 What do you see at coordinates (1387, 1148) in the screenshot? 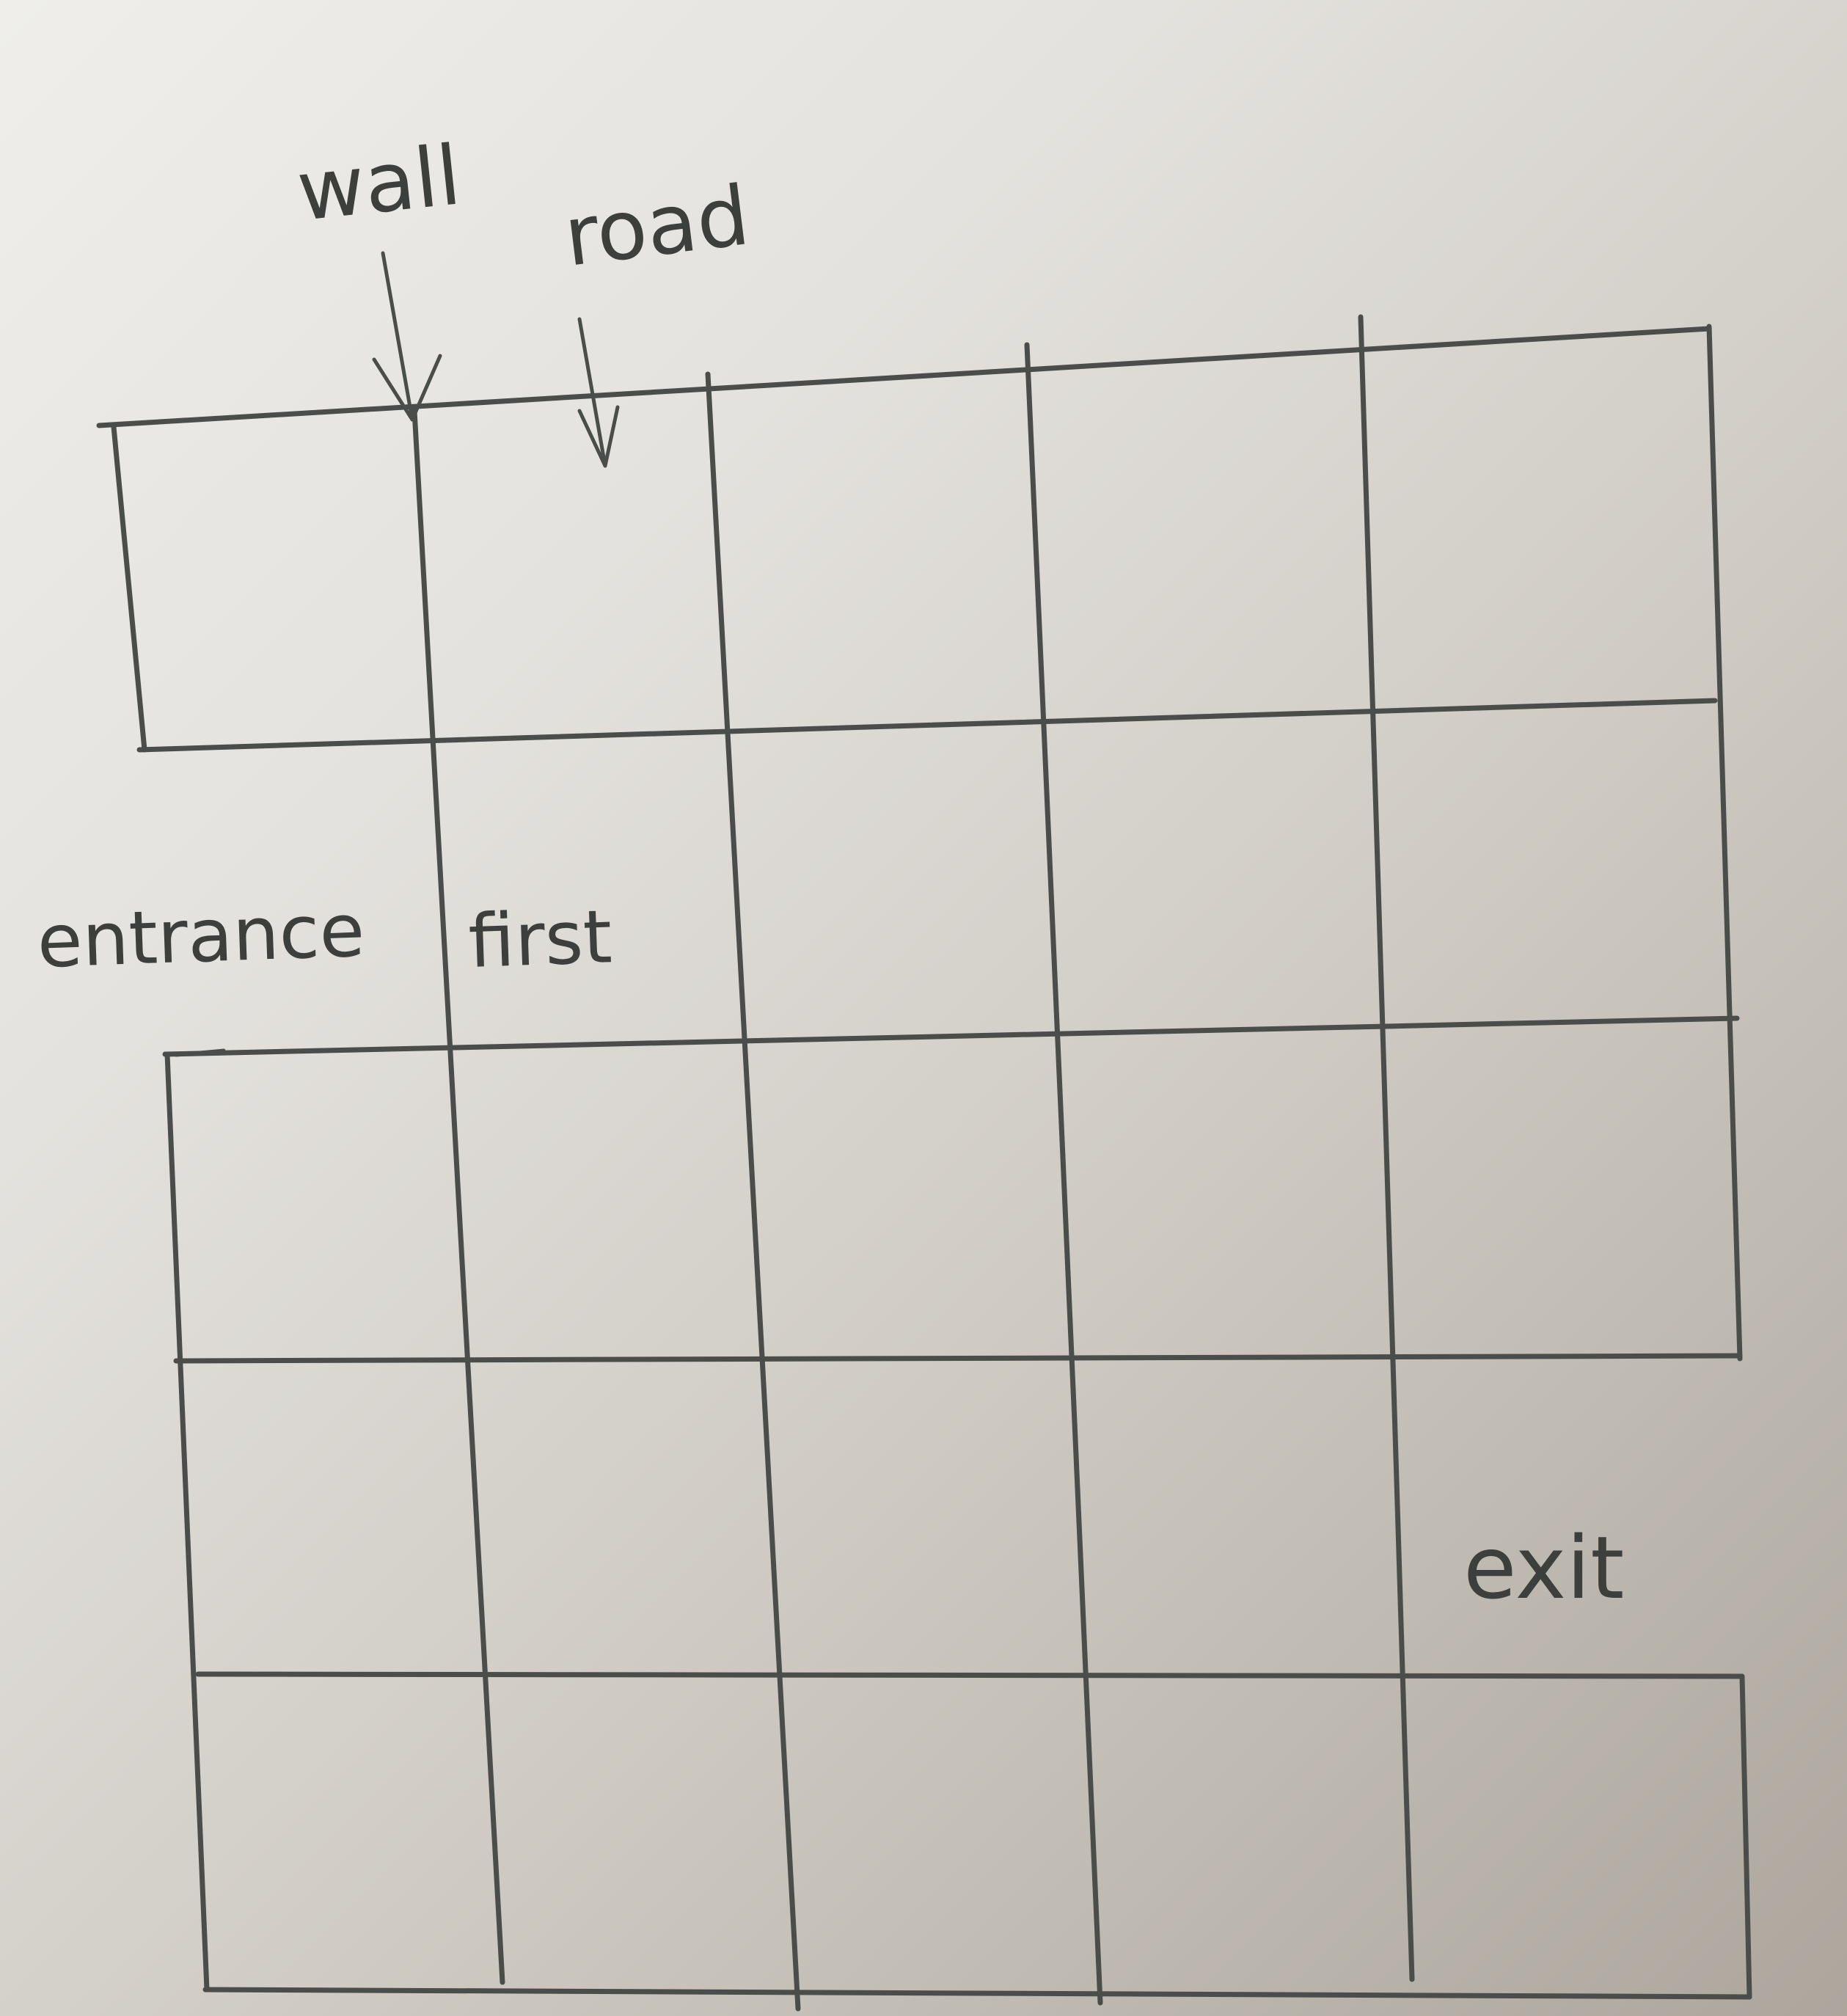
I see `grid-line-col4` at bounding box center [1387, 1148].